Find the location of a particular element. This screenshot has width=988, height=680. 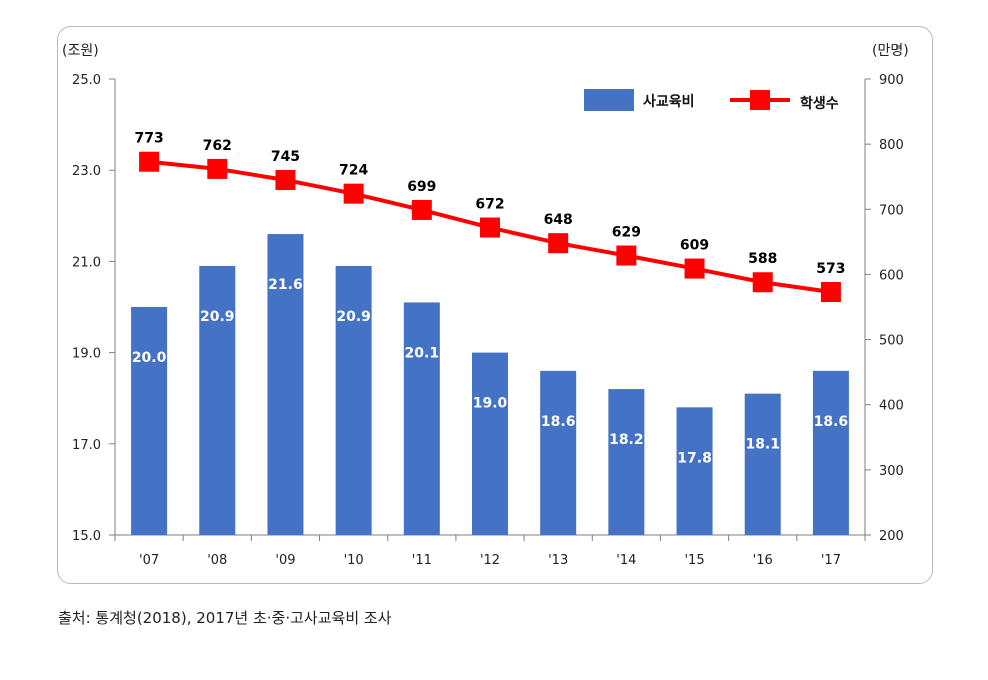

right-tick-label: 500 is located at coordinates (891, 341).